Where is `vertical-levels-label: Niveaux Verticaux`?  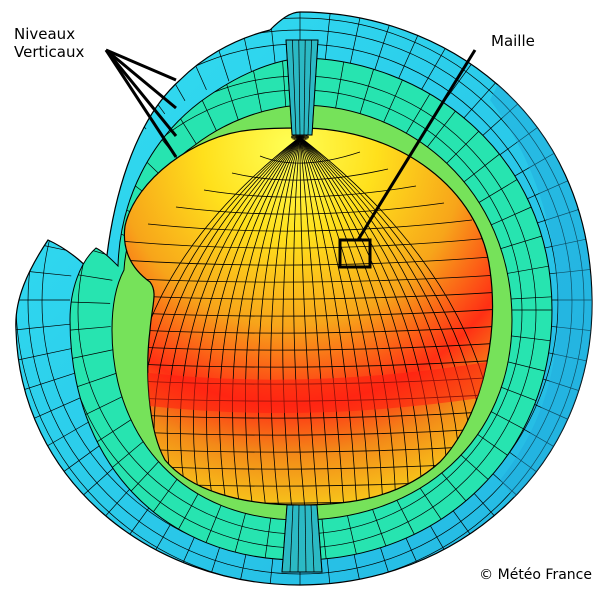 vertical-levels-label: Niveaux Verticaux is located at coordinates (49, 43).